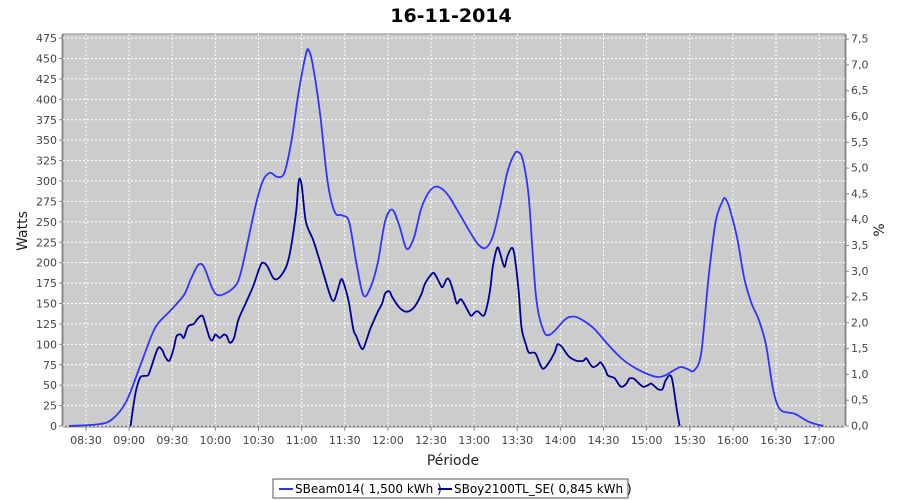  What do you see at coordinates (860, 39) in the screenshot?
I see `y2-tick-label: 7,5` at bounding box center [860, 39].